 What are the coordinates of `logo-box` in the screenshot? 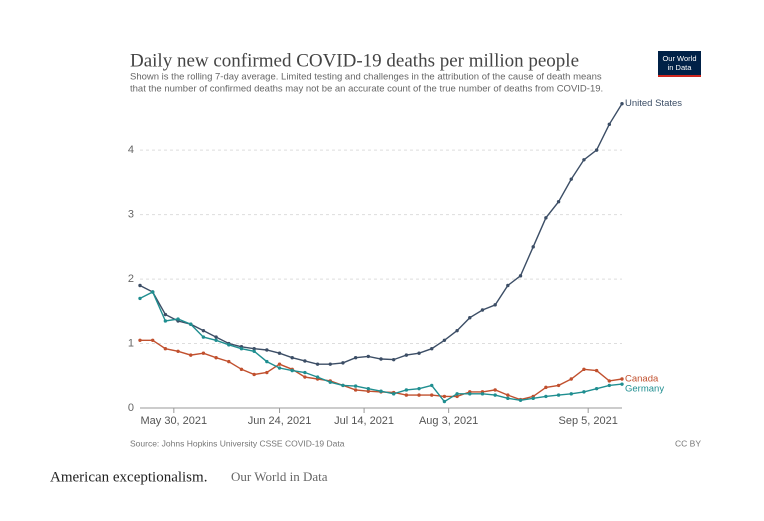 It's located at (679, 63).